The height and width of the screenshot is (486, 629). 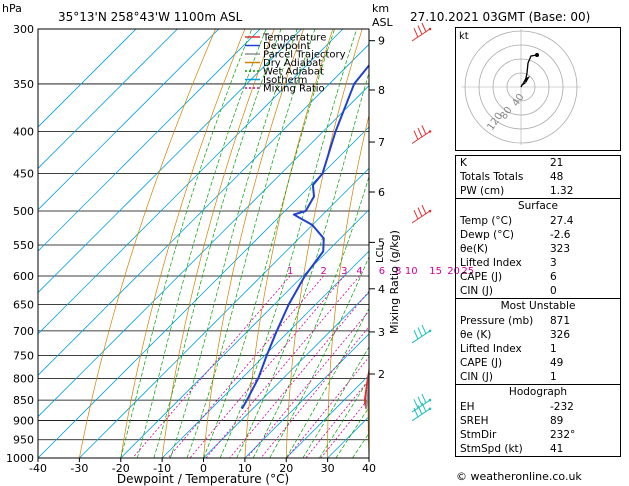 What do you see at coordinates (515, 321) in the screenshot?
I see `mu-row: Pressure (mb) 871` at bounding box center [515, 321].